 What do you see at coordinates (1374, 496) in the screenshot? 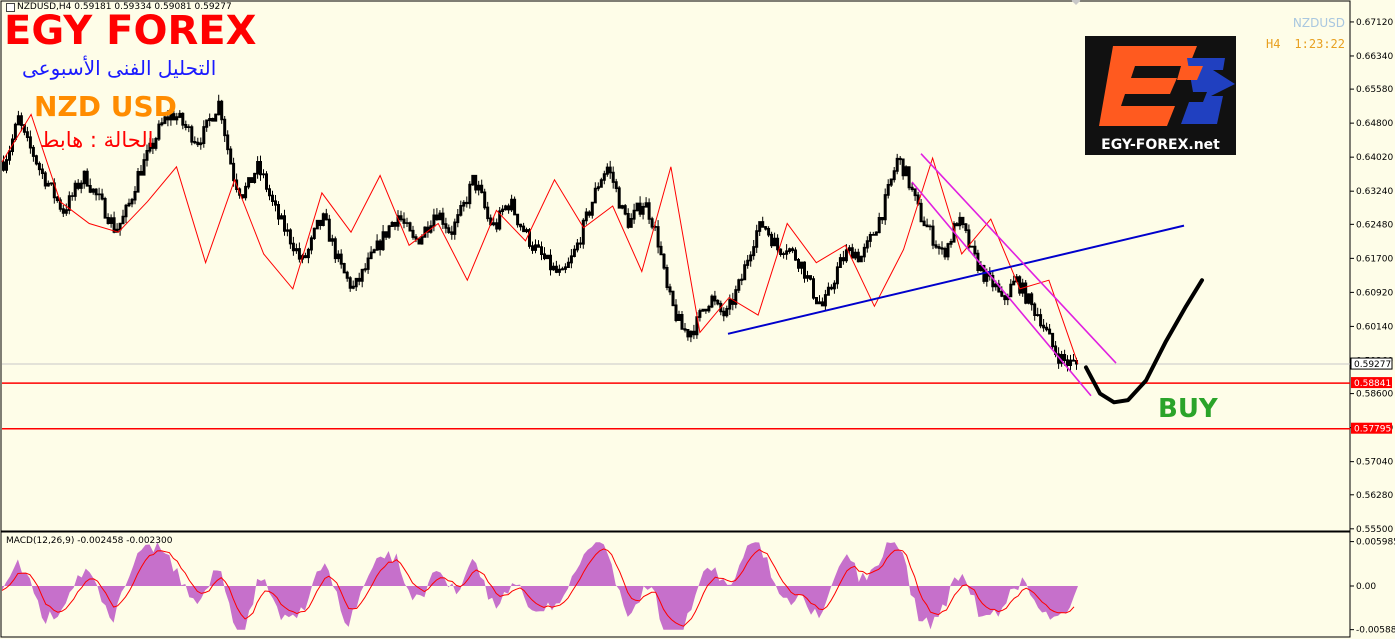
I see `y-tick-label: 0.56280` at bounding box center [1374, 496].